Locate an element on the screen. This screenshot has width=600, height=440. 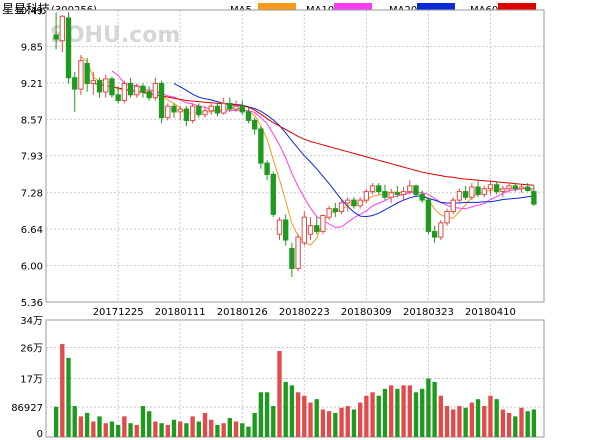
legend-swatch-ma60 is located at coordinates (517, 8).